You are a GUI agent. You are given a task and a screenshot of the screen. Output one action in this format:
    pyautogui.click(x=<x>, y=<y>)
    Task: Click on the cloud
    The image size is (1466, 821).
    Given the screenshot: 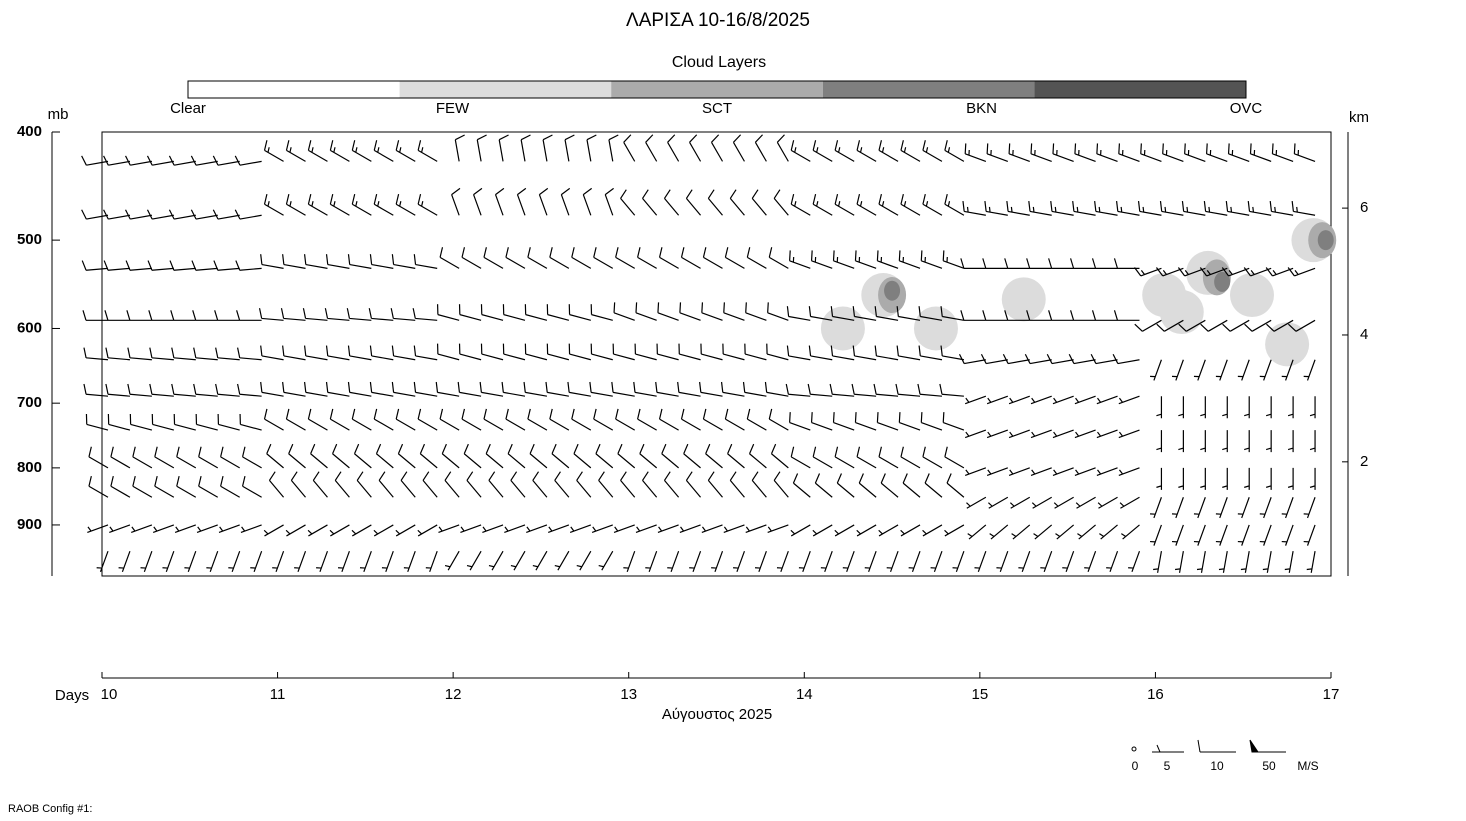 What is the action you would take?
    pyautogui.click(x=1023, y=299)
    